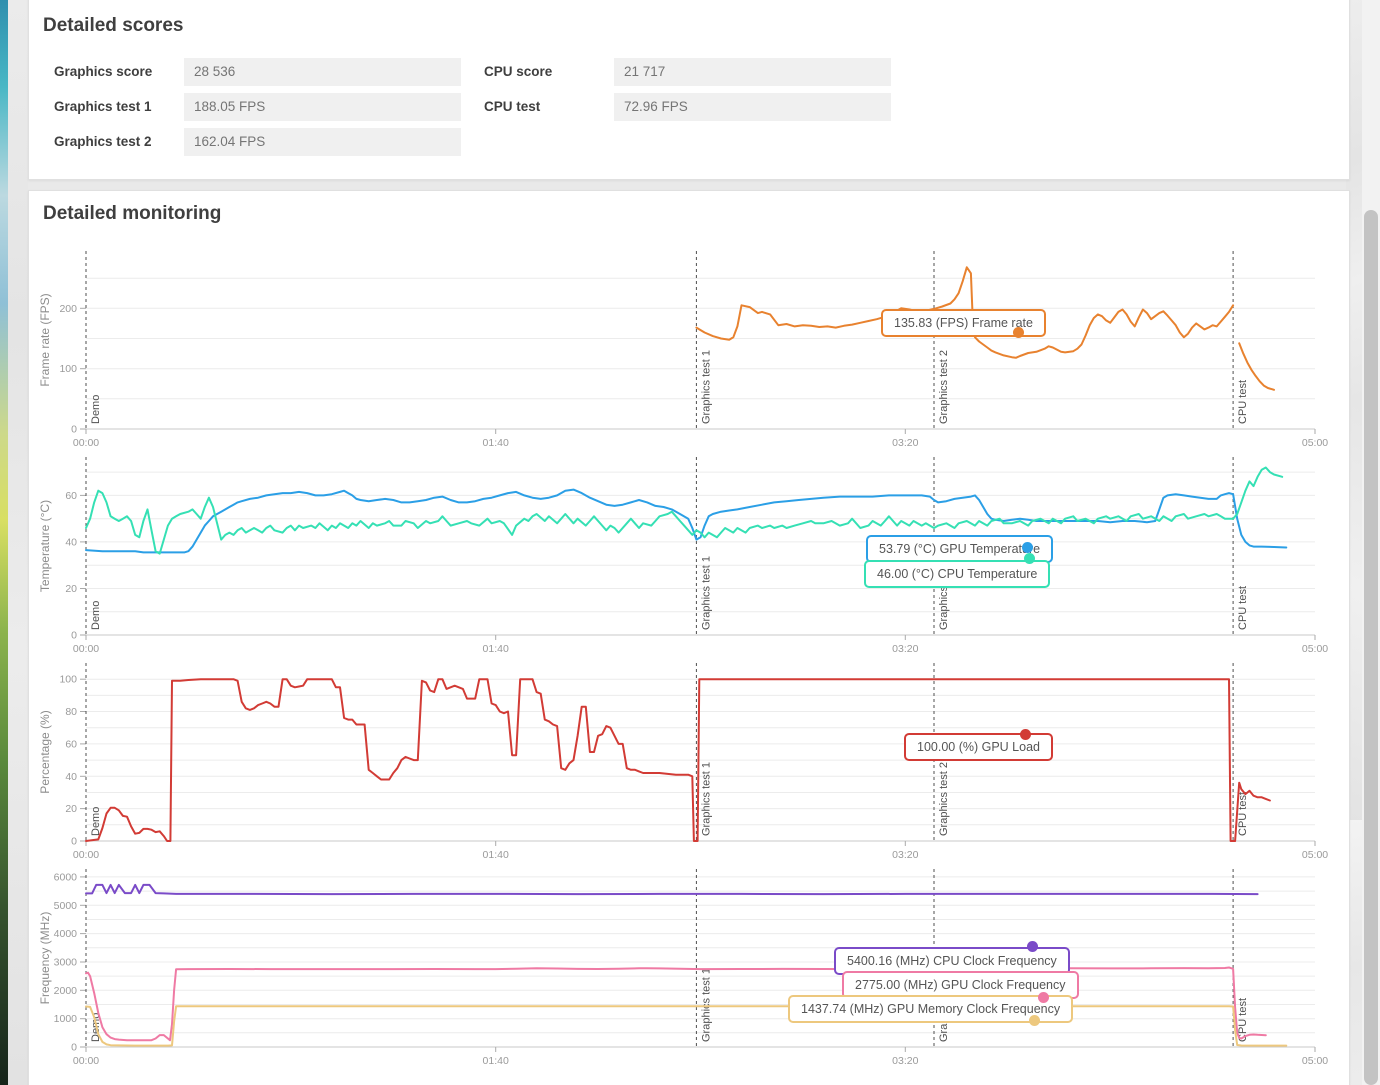 Image resolution: width=1380 pixels, height=1085 pixels. Describe the element at coordinates (672, 889) in the screenshot. I see `series-cpu-clock-frequency` at that location.